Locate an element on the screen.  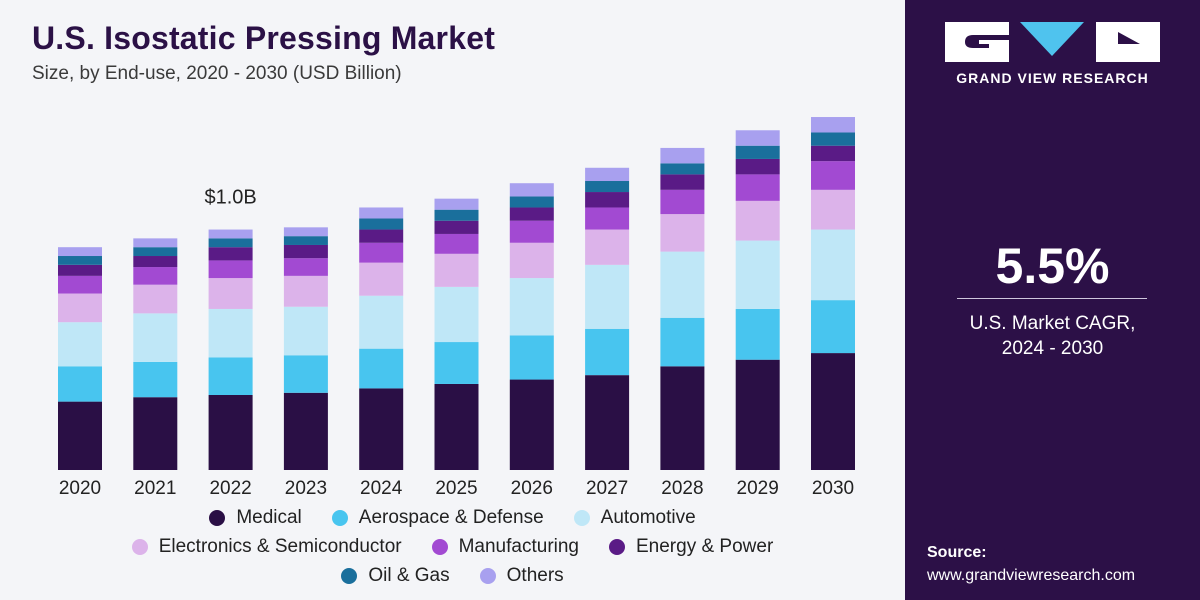
cagr-label-line2: 2024 - 2030 is located at coordinates (1052, 348).